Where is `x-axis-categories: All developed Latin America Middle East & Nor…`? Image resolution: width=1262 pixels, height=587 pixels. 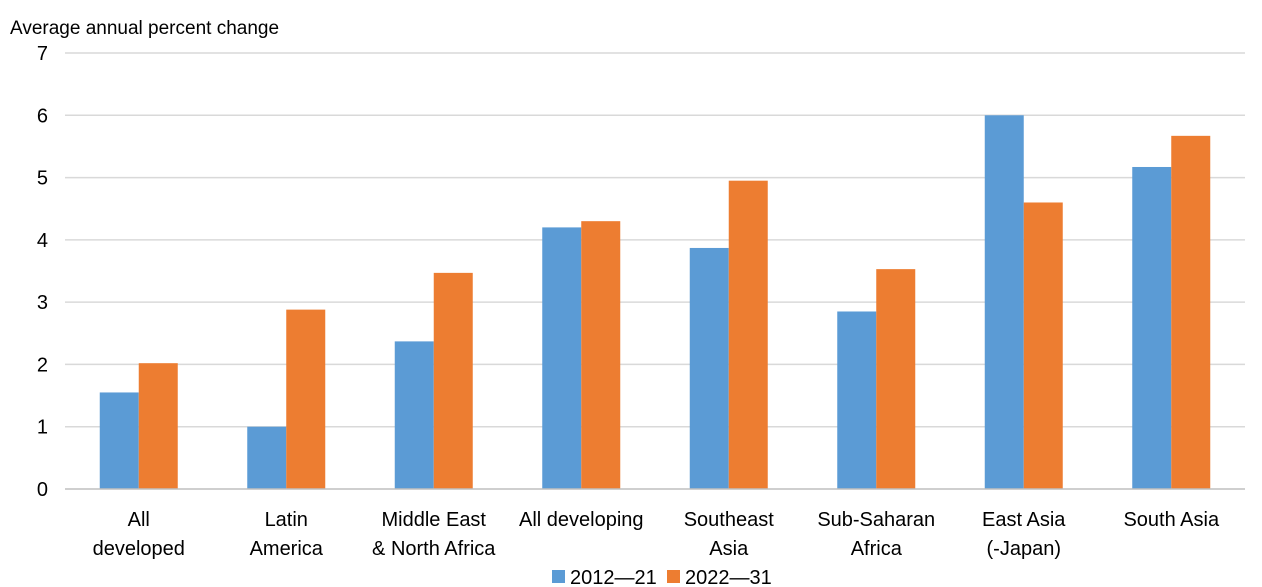
x-axis-categories: All developed Latin America Middle East & Nor… is located at coordinates (656, 534).